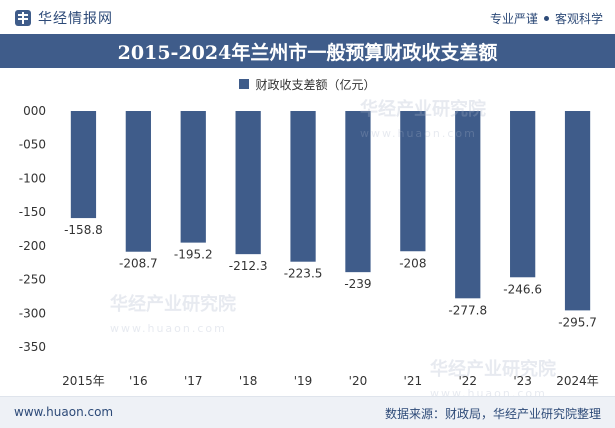 This screenshot has height=428, width=615. What do you see at coordinates (577, 322) in the screenshot?
I see `data-label: -295.7` at bounding box center [577, 322].